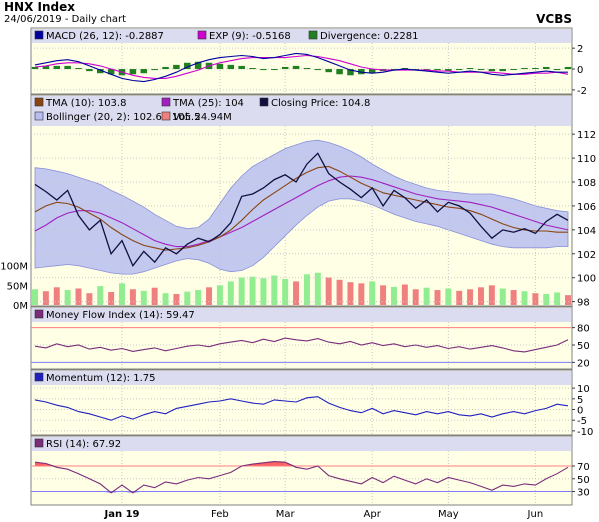  I want to click on momentum-tick-label: 0, so click(580, 411).